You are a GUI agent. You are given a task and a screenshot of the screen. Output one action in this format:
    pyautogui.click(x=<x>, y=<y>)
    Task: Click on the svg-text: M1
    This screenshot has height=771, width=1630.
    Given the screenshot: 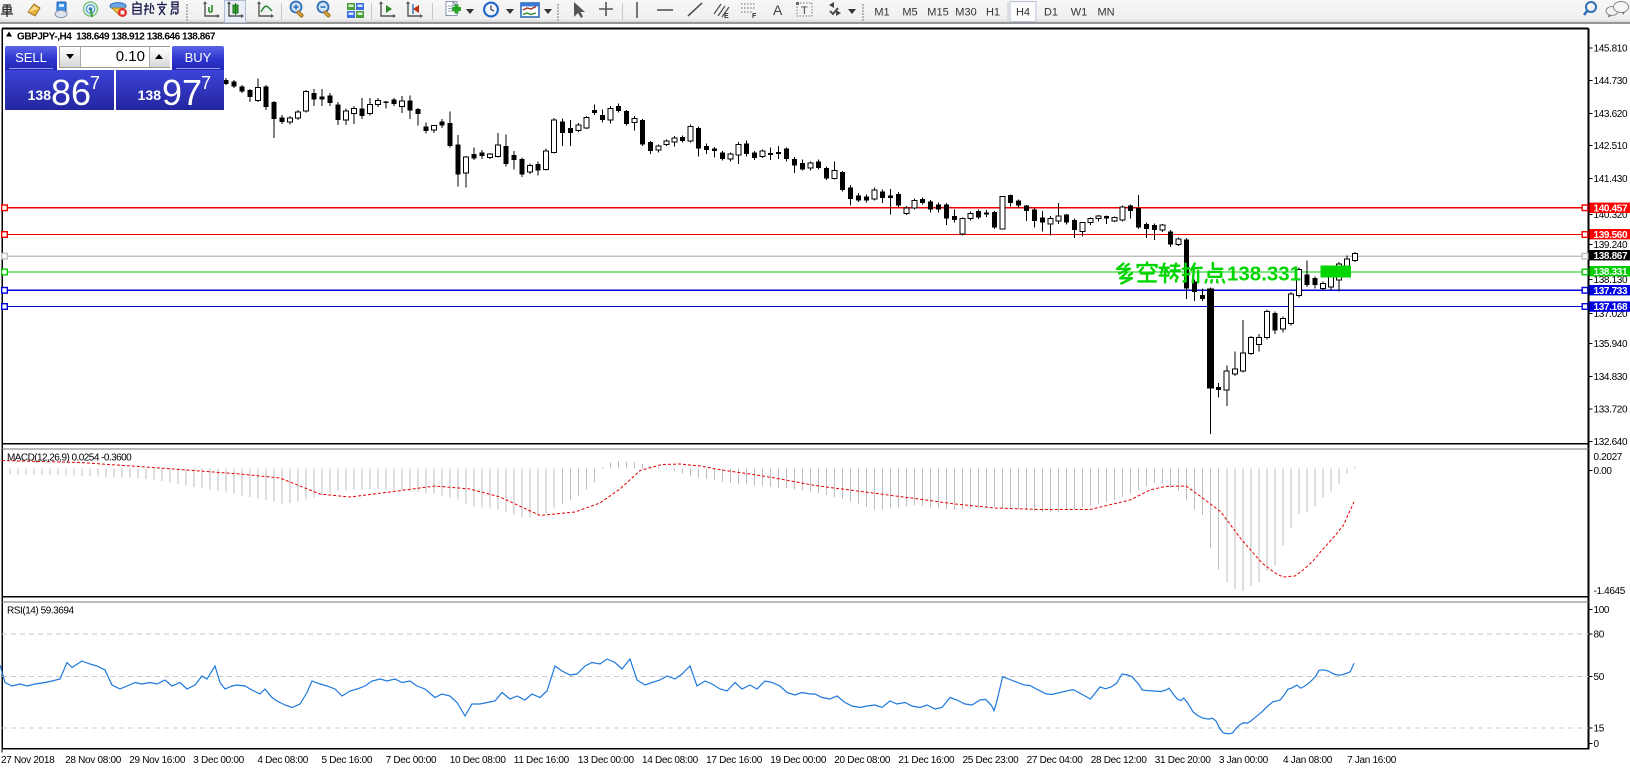 What is the action you would take?
    pyautogui.click(x=881, y=13)
    